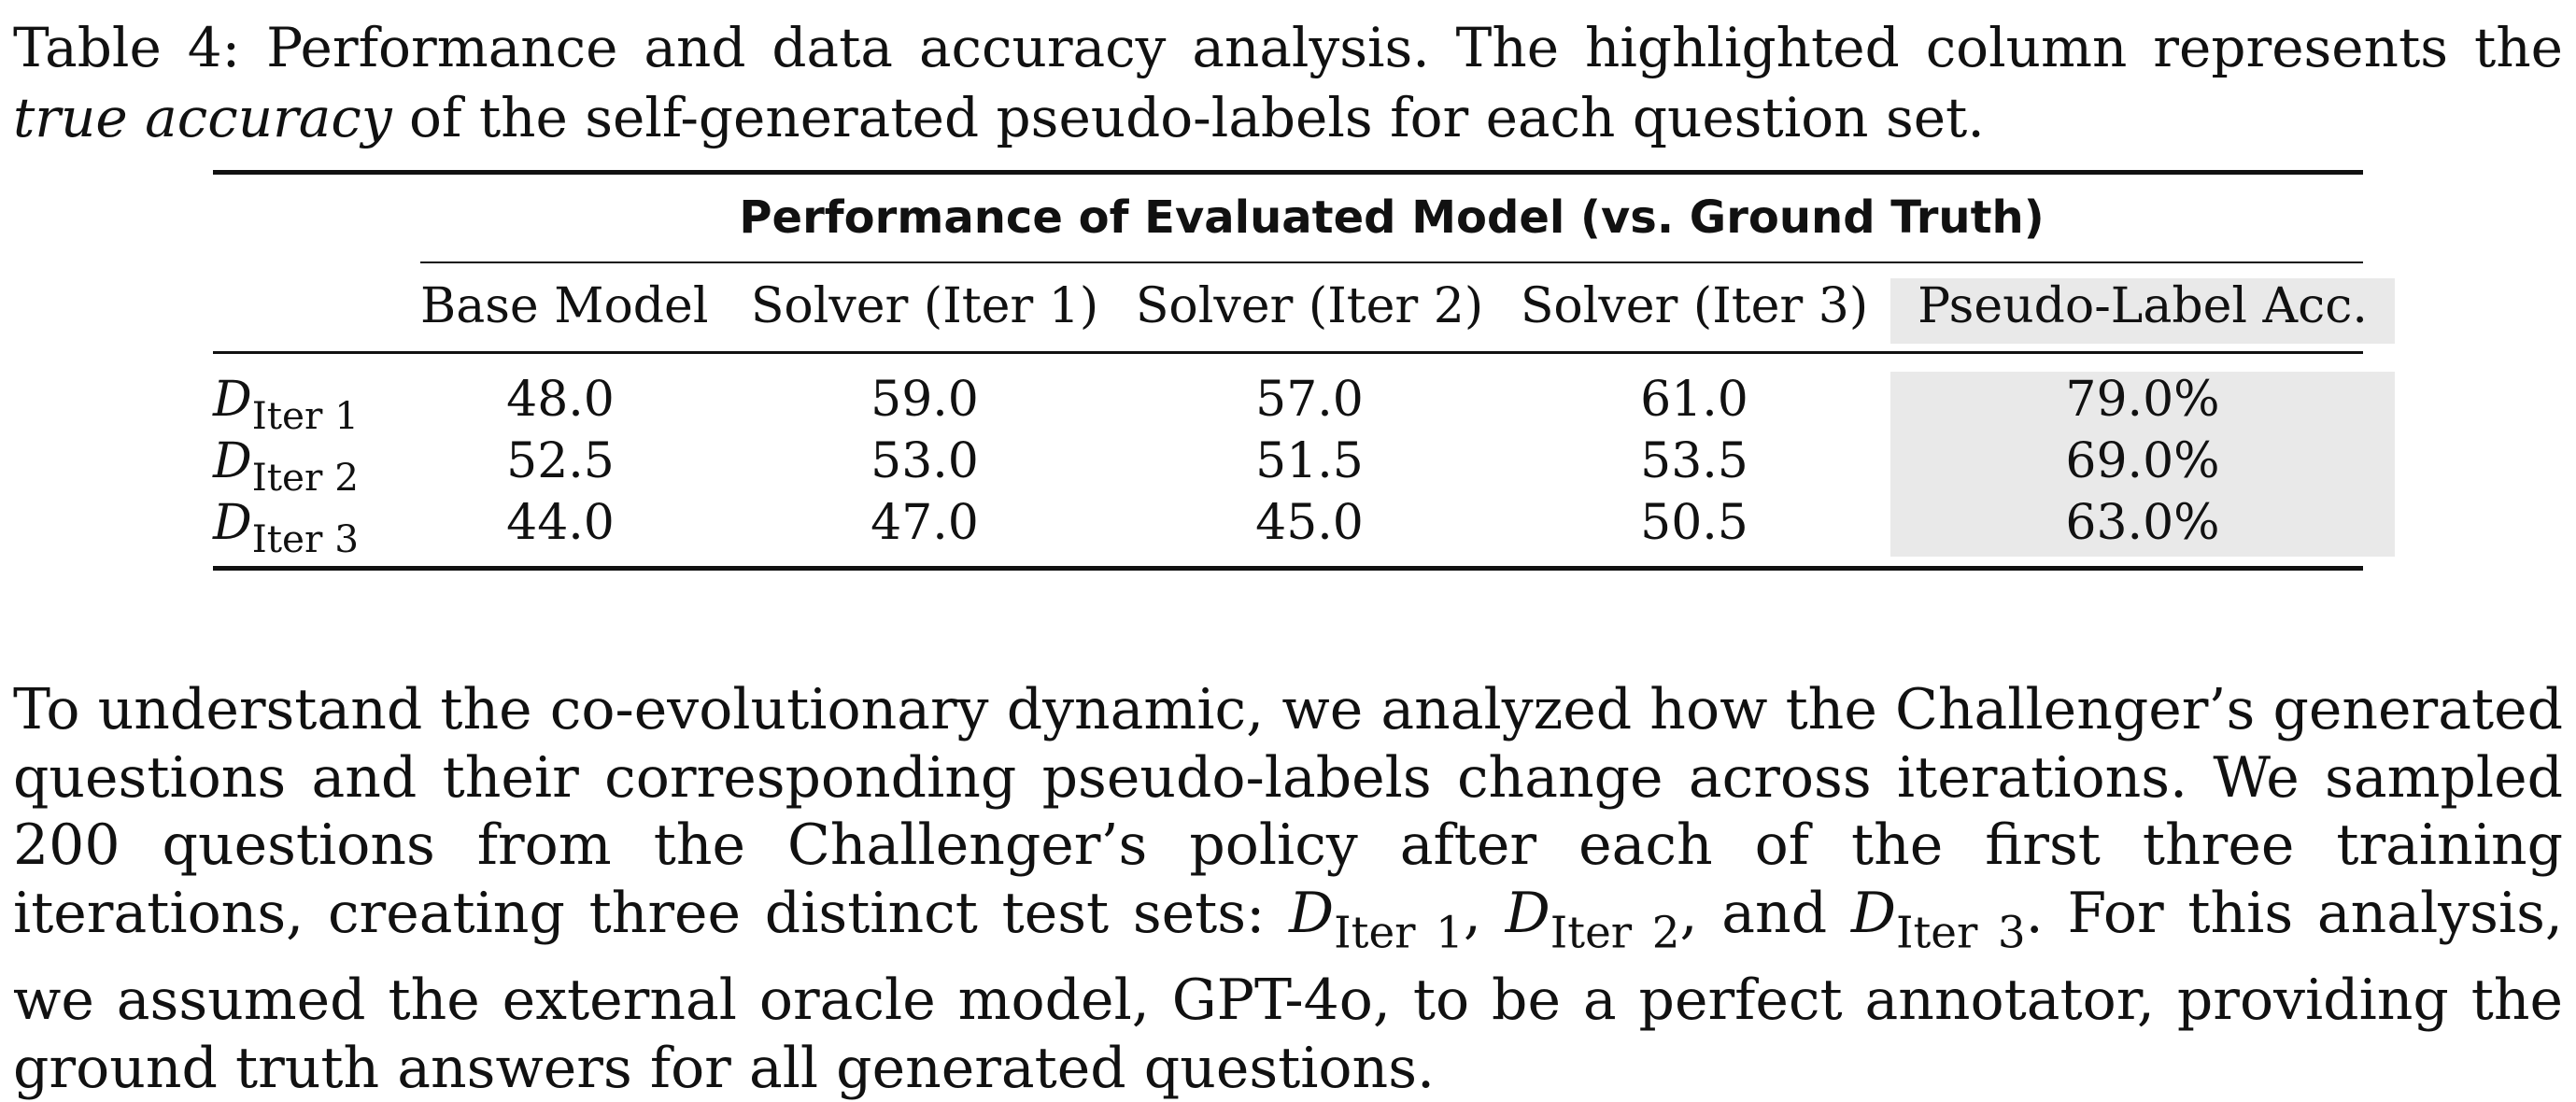 This screenshot has width=2576, height=1102. What do you see at coordinates (1694, 461) in the screenshot?
I see `cell-r2-iter3: 53.5` at bounding box center [1694, 461].